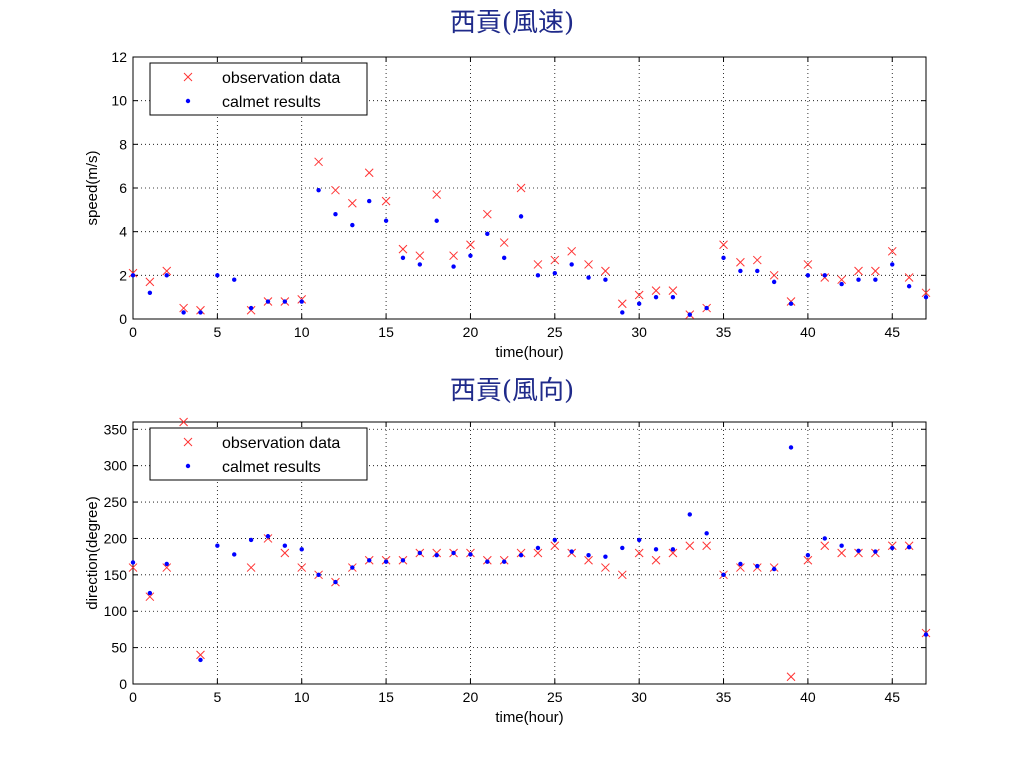 The image size is (1024, 768). Describe the element at coordinates (271, 467) in the screenshot. I see `direction-legend-label: calmet results` at that location.